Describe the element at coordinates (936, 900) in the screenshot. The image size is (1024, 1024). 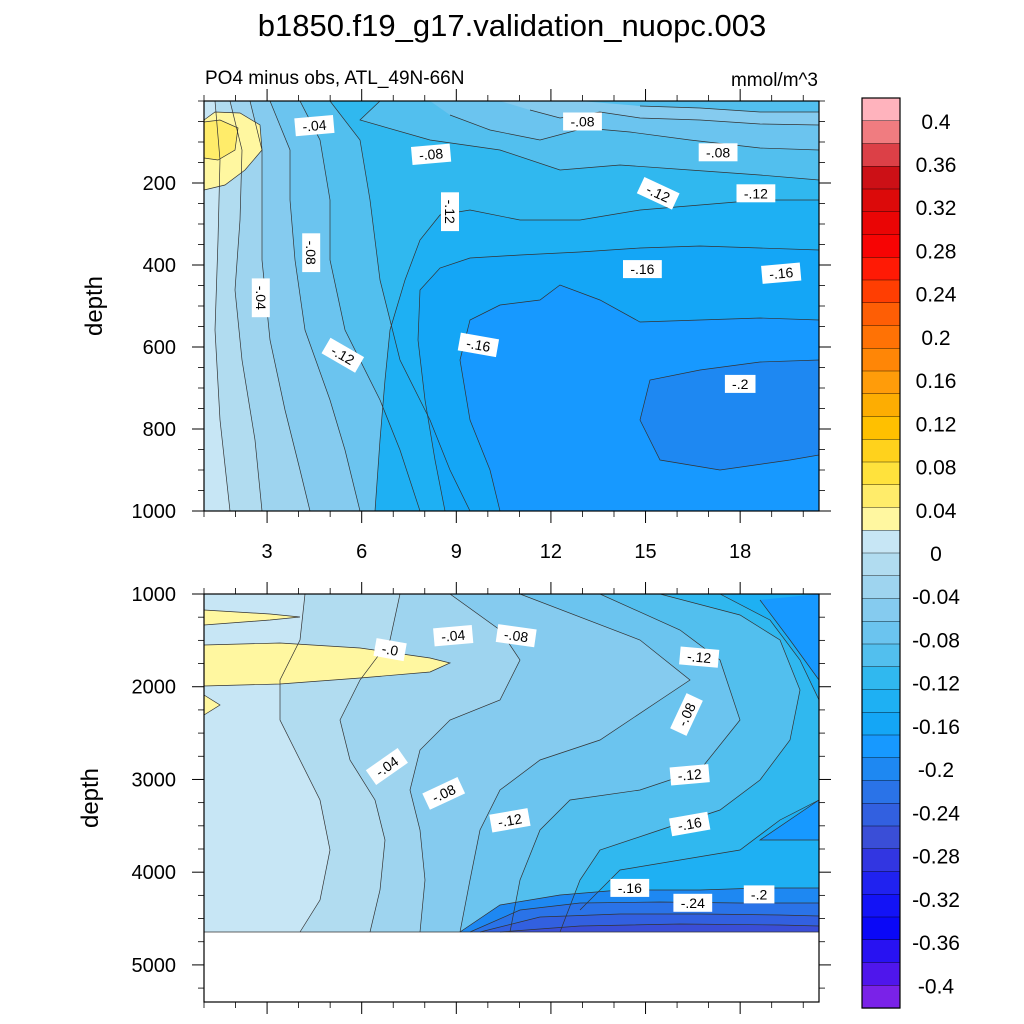
I see `colorbar-label: -0.32` at that location.